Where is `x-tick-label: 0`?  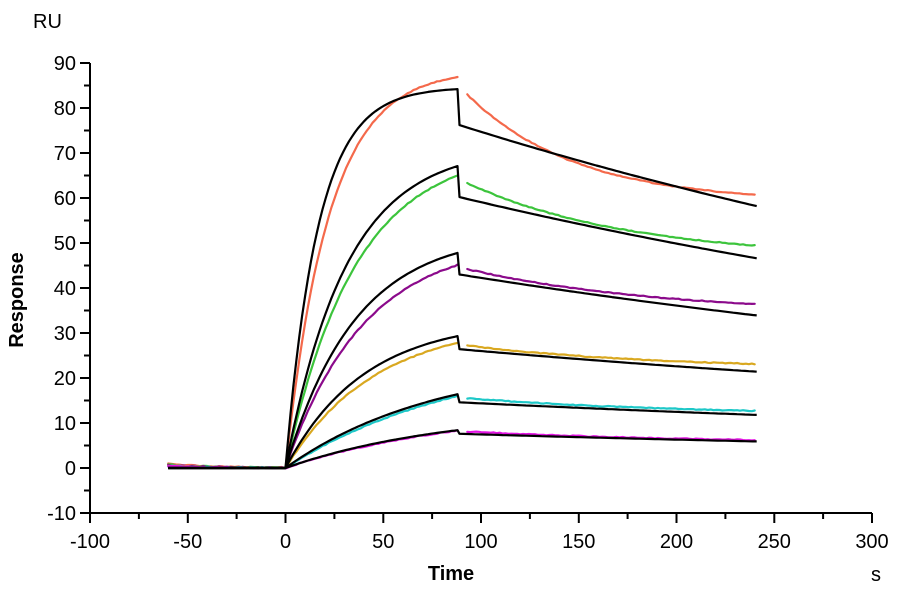 x-tick-label: 0 is located at coordinates (285, 542).